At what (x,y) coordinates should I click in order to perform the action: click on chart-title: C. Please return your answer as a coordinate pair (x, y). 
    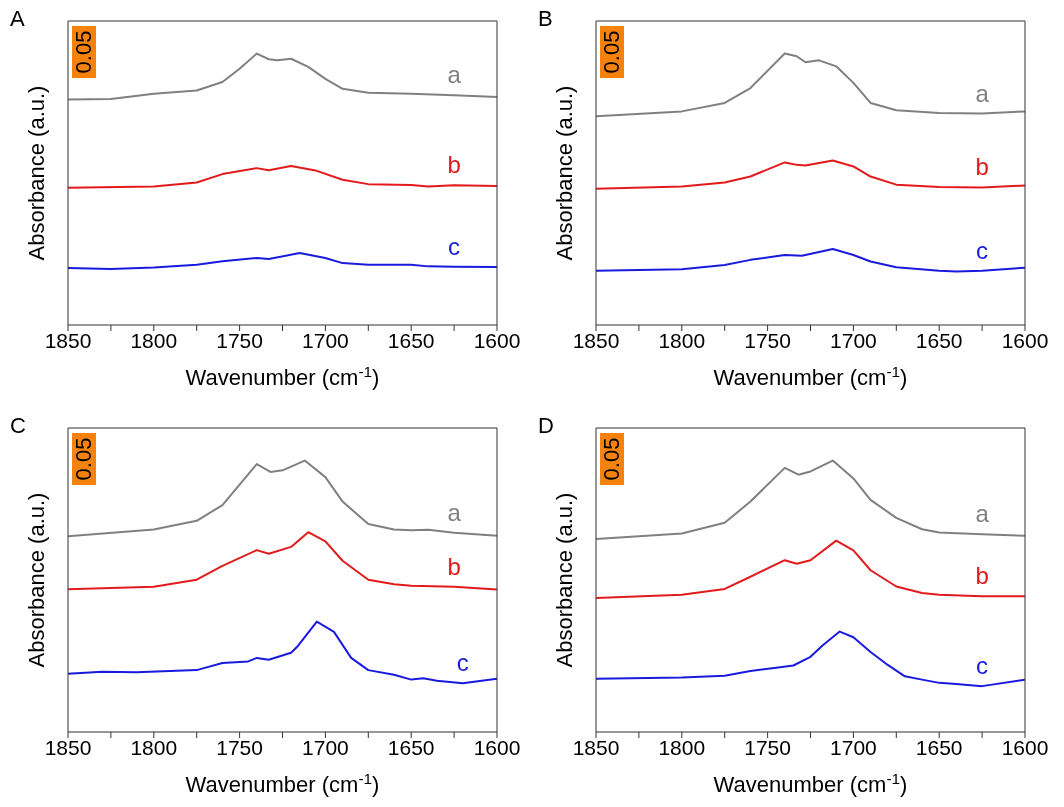
    Looking at the image, I should click on (18, 425).